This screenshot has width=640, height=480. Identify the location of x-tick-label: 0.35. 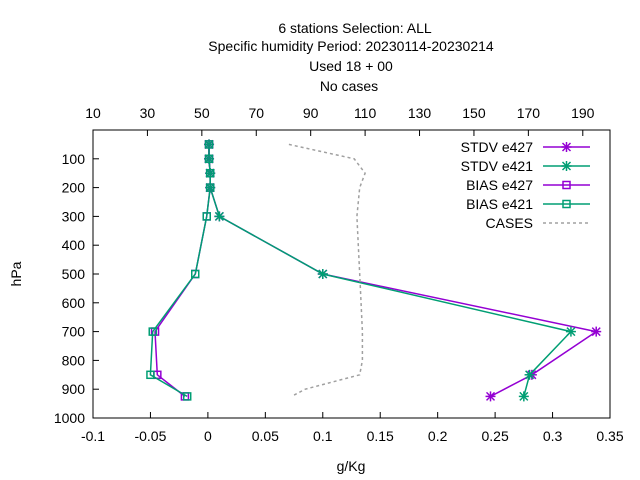
(609, 436).